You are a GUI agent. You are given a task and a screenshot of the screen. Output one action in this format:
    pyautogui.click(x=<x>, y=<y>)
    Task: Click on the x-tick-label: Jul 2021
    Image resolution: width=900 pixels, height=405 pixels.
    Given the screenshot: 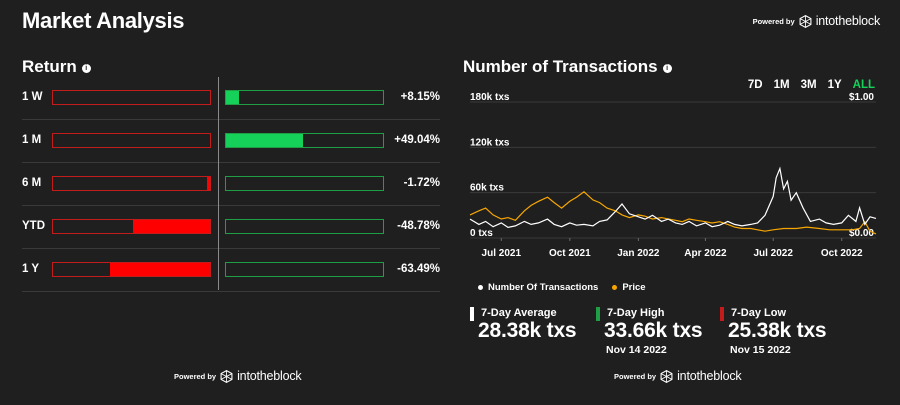 What is the action you would take?
    pyautogui.click(x=502, y=253)
    